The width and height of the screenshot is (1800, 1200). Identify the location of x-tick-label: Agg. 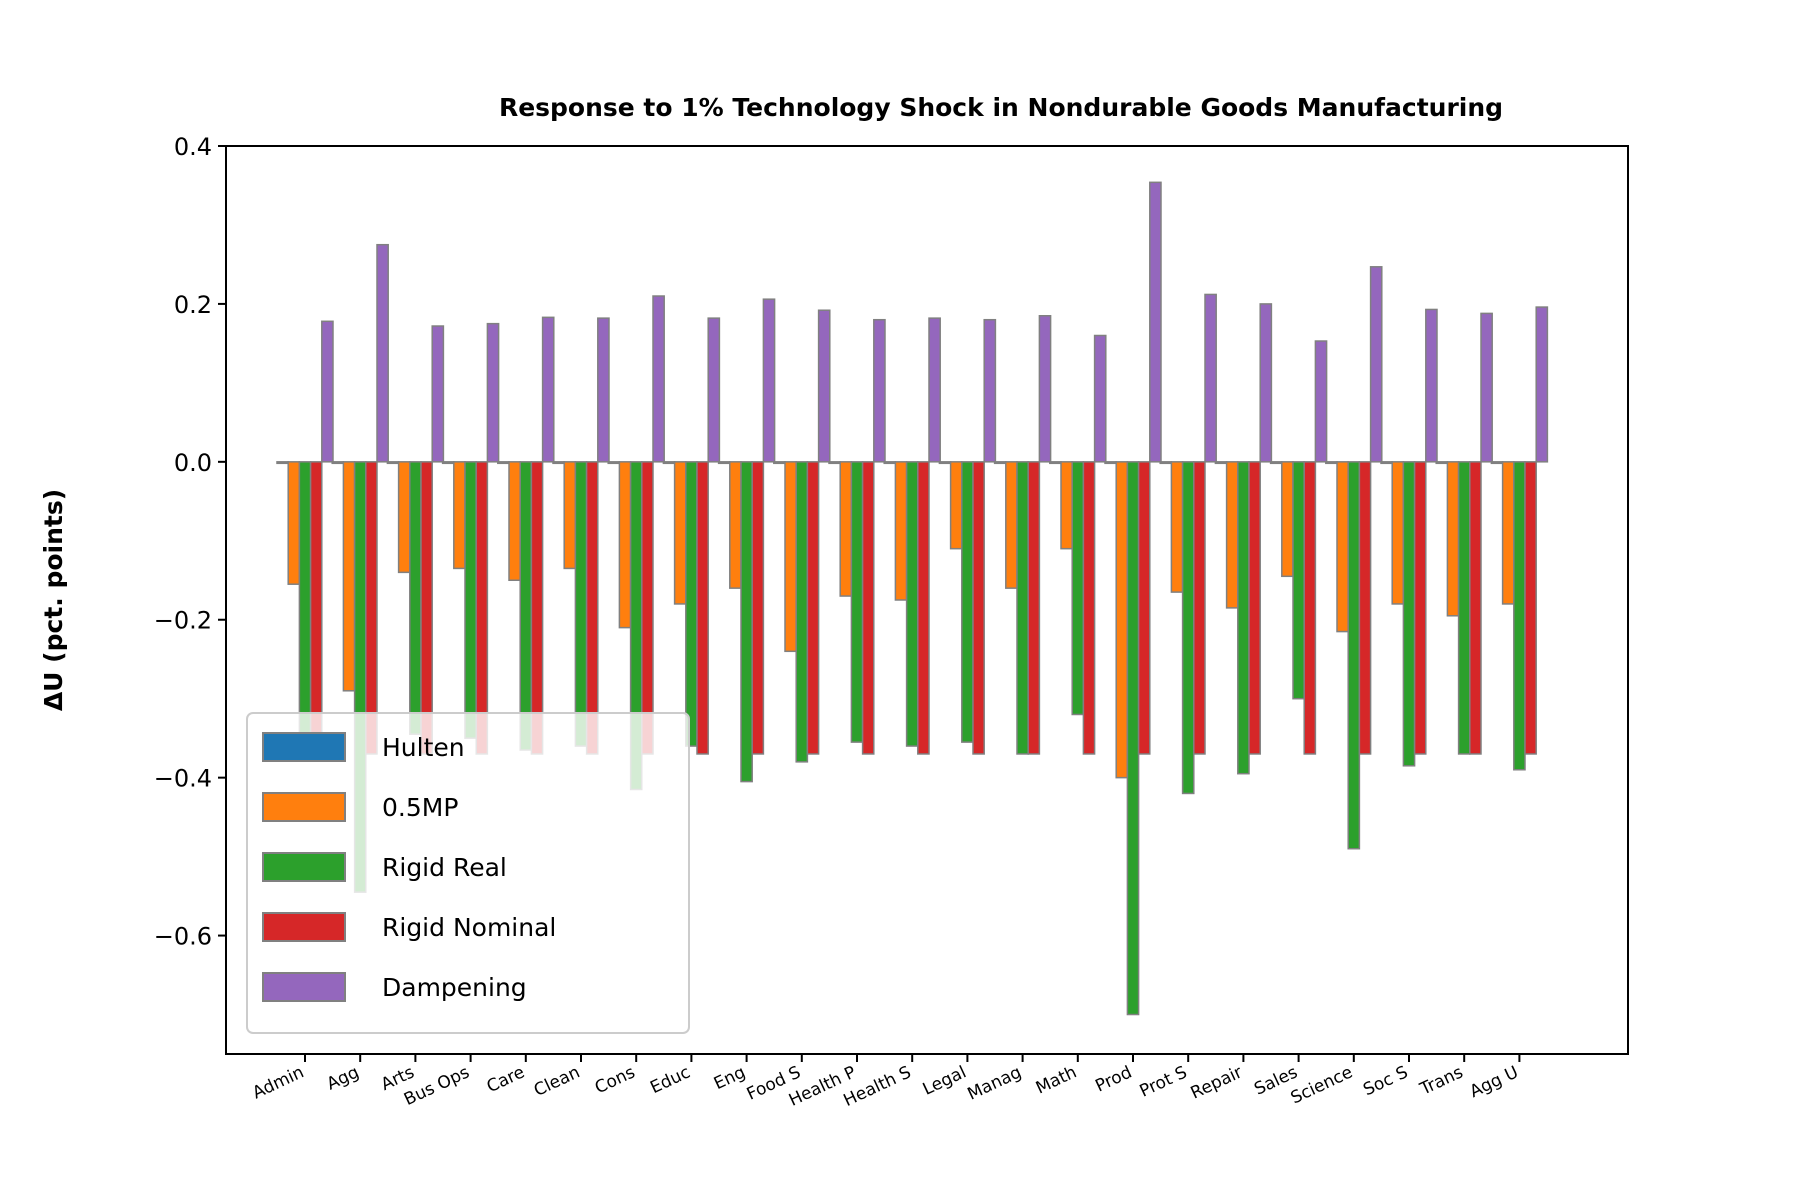
(343, 1078).